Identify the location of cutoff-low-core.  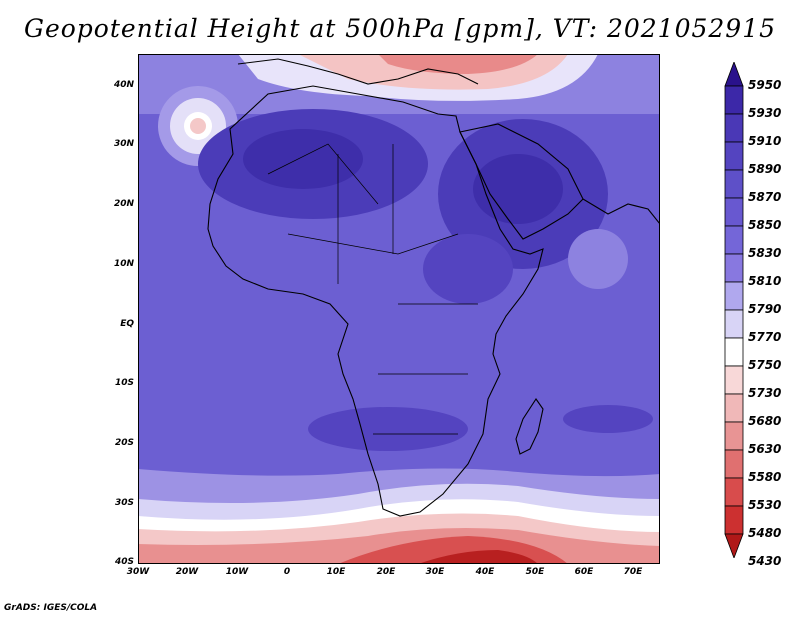
(198, 126).